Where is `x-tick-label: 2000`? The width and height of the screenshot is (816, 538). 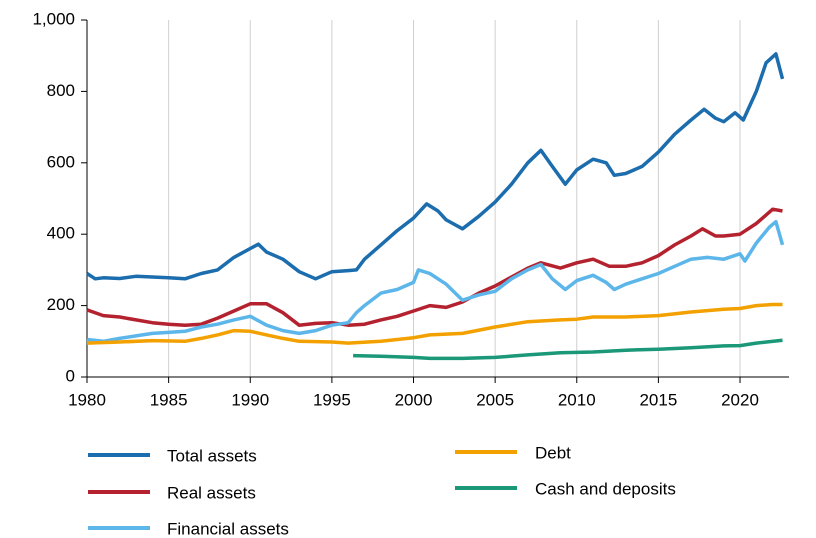 x-tick-label: 2000 is located at coordinates (414, 399).